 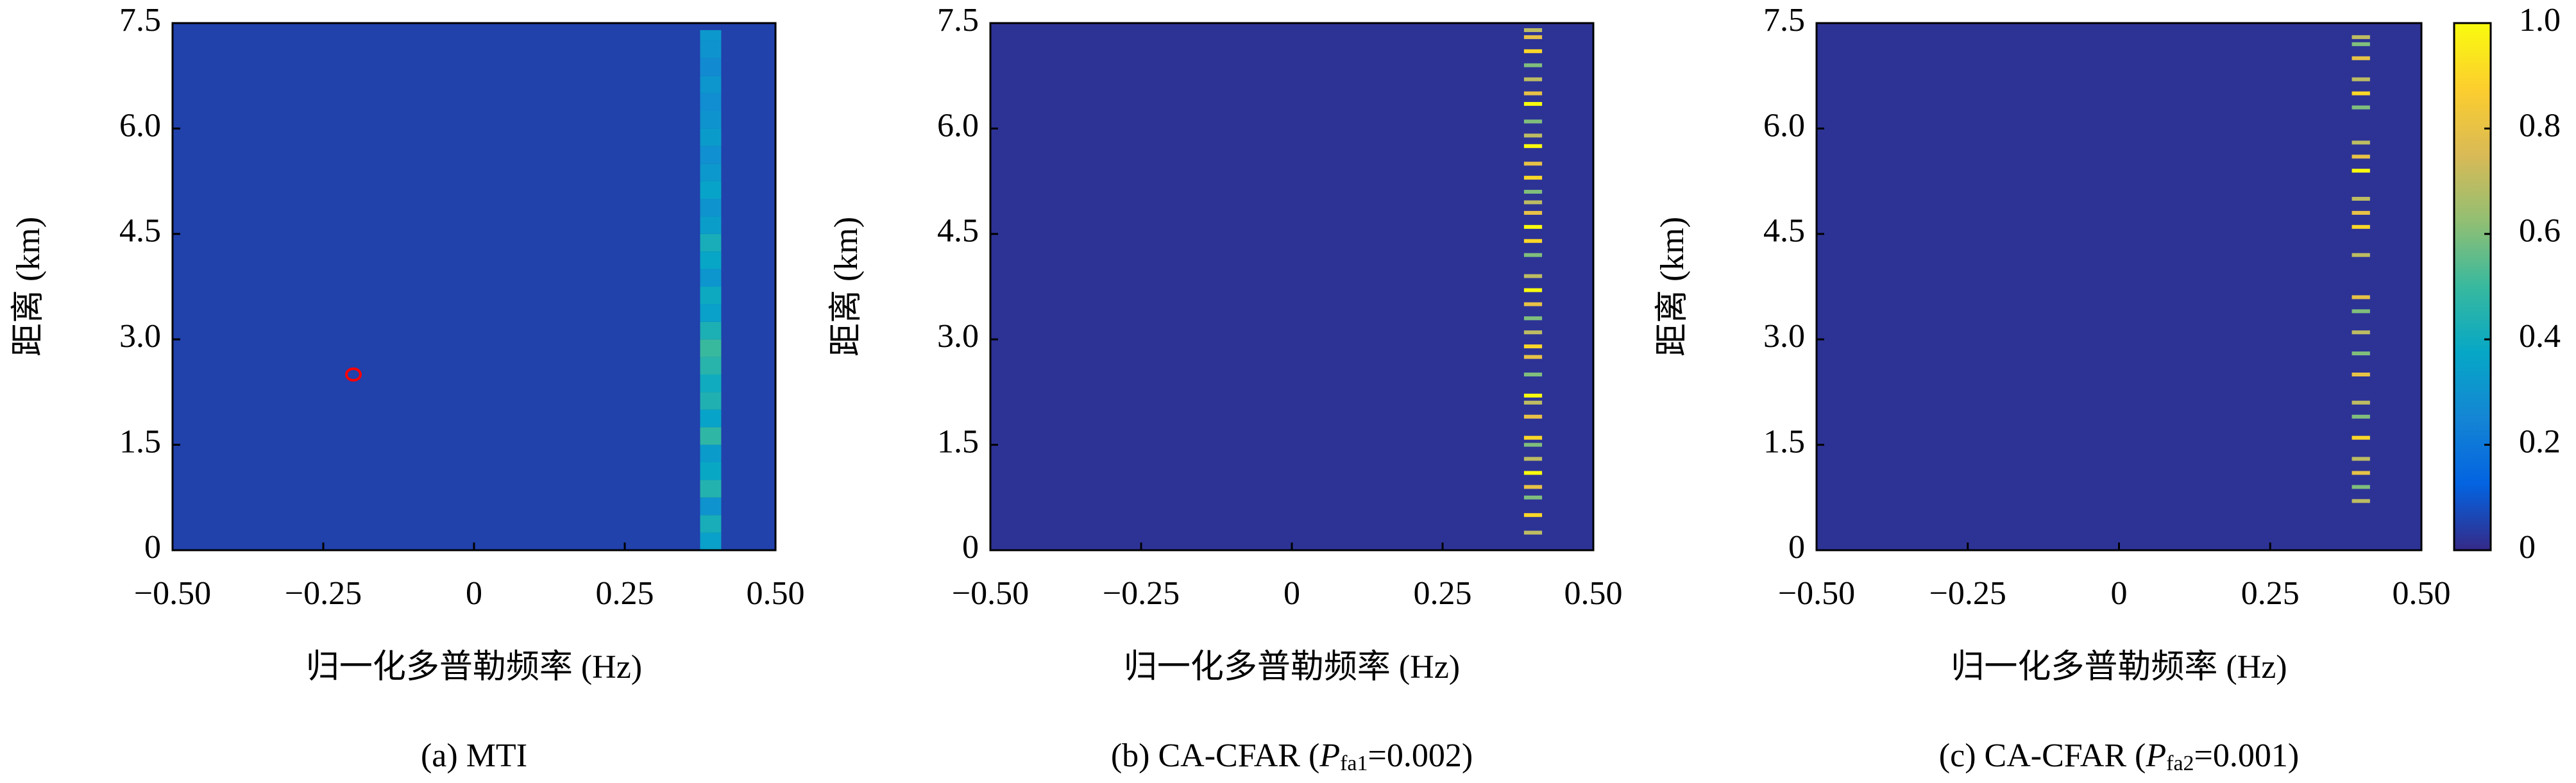 I want to click on caption-text: (a) MTI, so click(x=474, y=755).